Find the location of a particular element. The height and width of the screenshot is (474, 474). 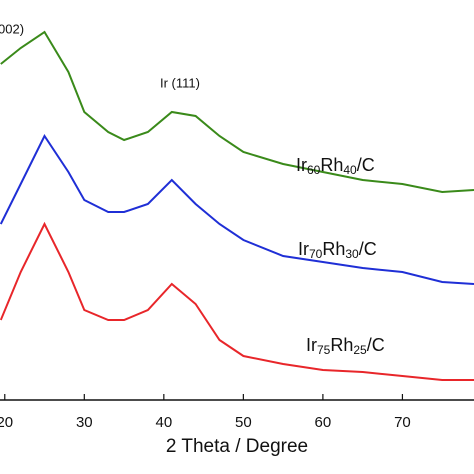

label-subscript: 30 is located at coordinates (352, 254).